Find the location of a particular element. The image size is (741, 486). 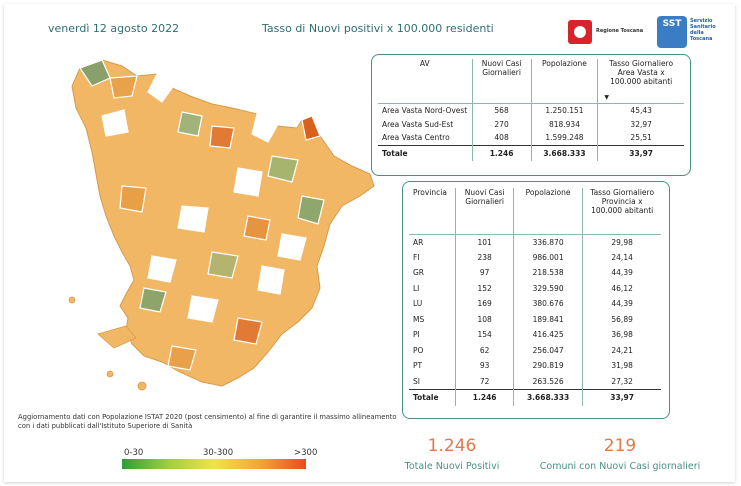

table-row: Area Vasta Sud-Est 270 818.934 32,97 is located at coordinates (531, 124).